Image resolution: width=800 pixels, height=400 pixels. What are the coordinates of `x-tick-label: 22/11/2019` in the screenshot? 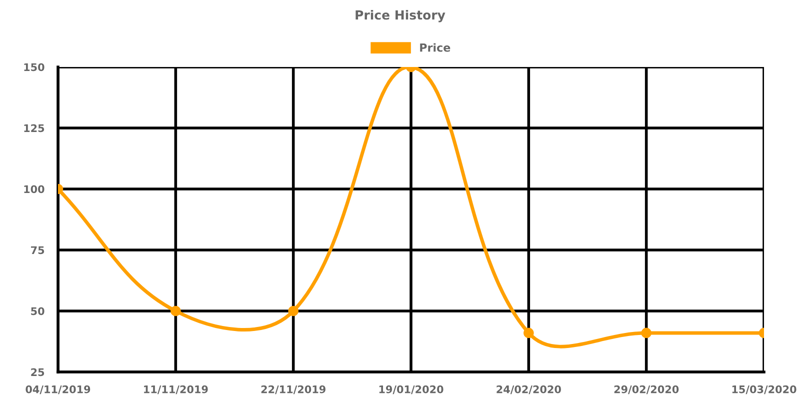 It's located at (293, 389).